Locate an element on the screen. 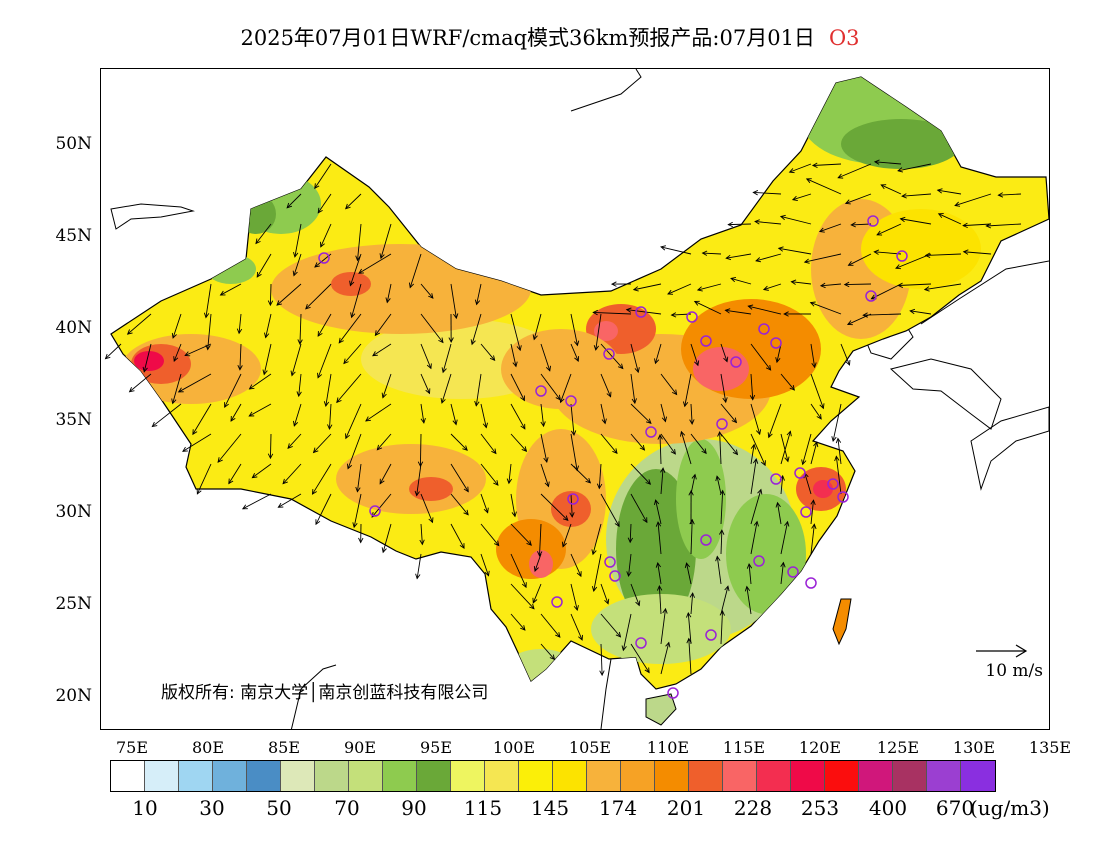 Image resolution: width=1100 pixels, height=850 pixels. lon-label-90e: 90E is located at coordinates (360, 747).